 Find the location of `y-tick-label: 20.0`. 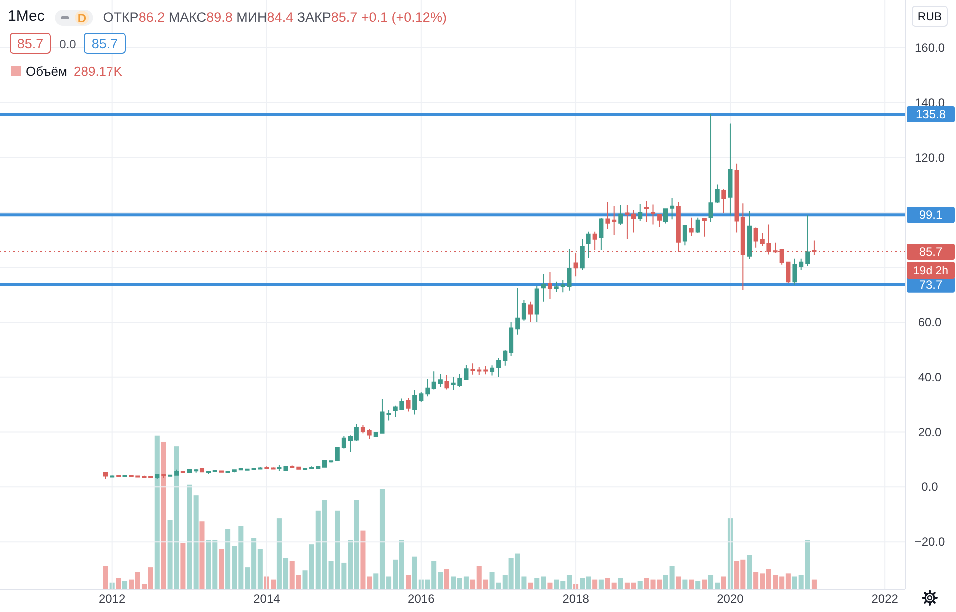

y-tick-label: 20.0 is located at coordinates (930, 432).